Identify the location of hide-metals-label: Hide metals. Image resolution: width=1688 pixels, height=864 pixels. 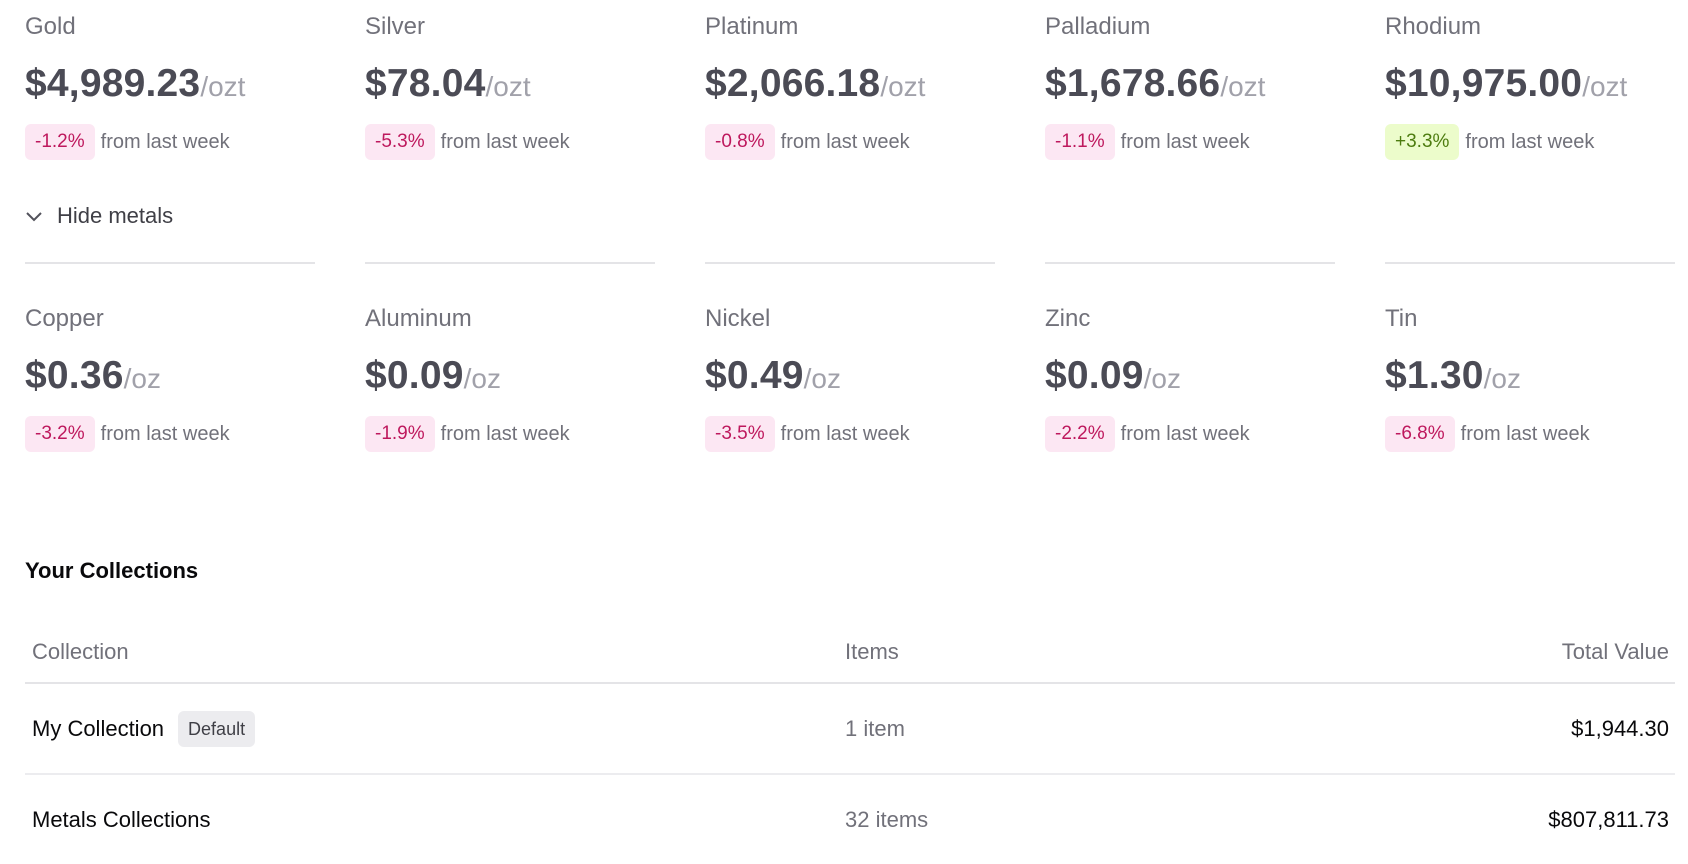
(115, 215).